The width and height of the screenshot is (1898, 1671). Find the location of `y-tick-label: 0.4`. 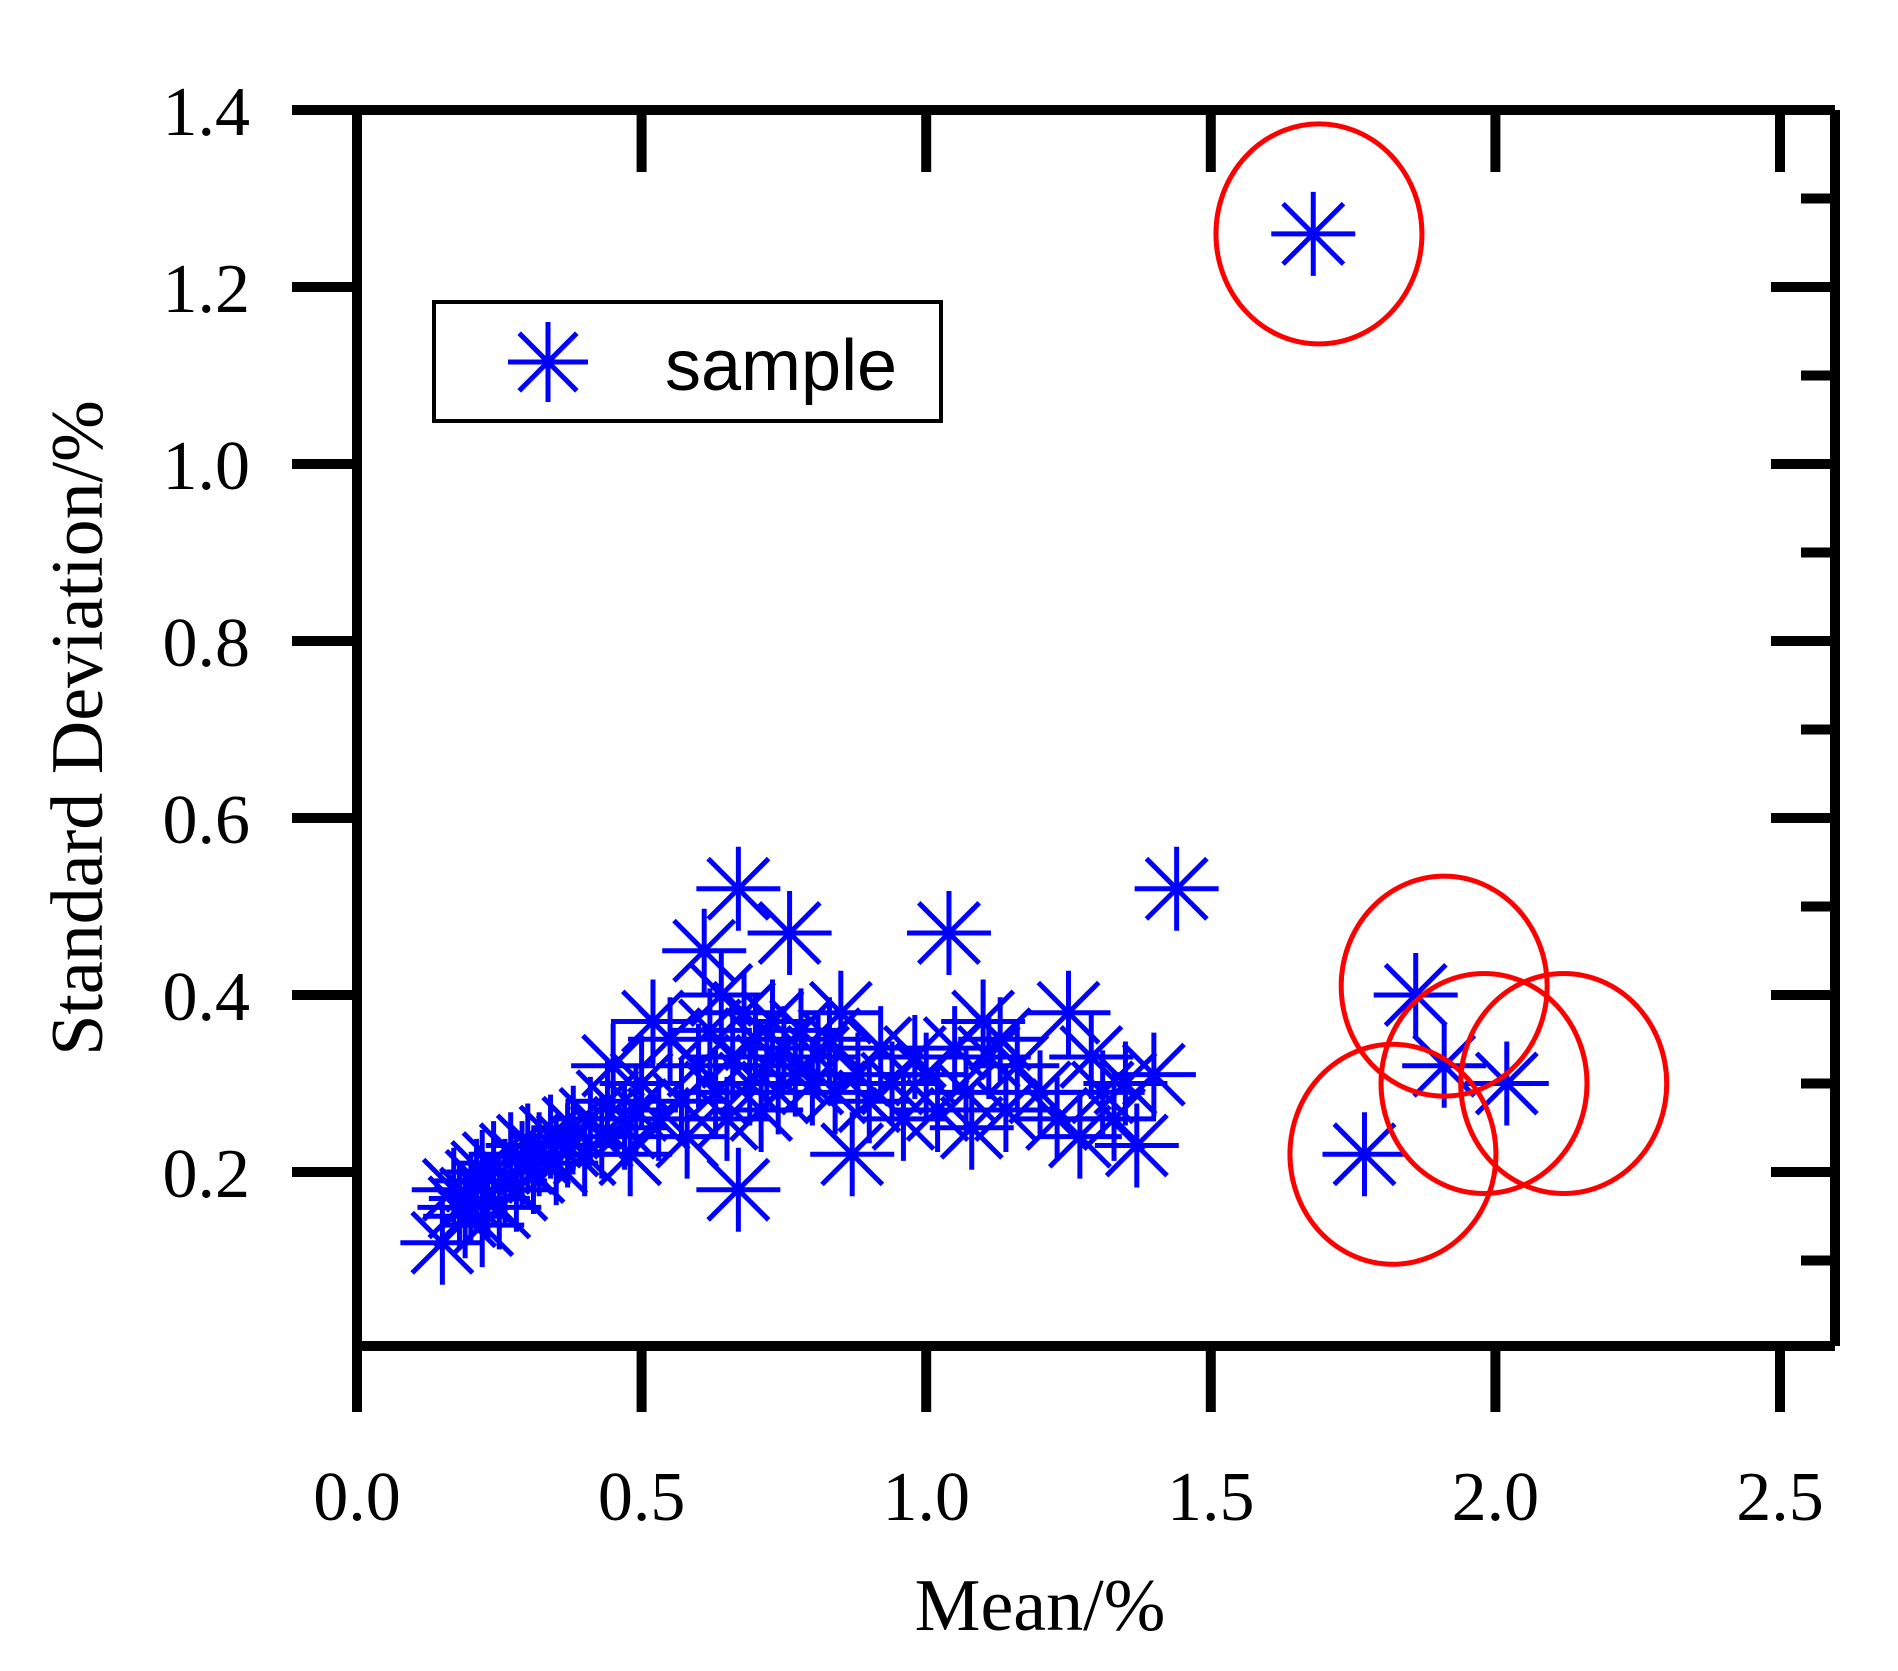

y-tick-label: 0.4 is located at coordinates (207, 997).